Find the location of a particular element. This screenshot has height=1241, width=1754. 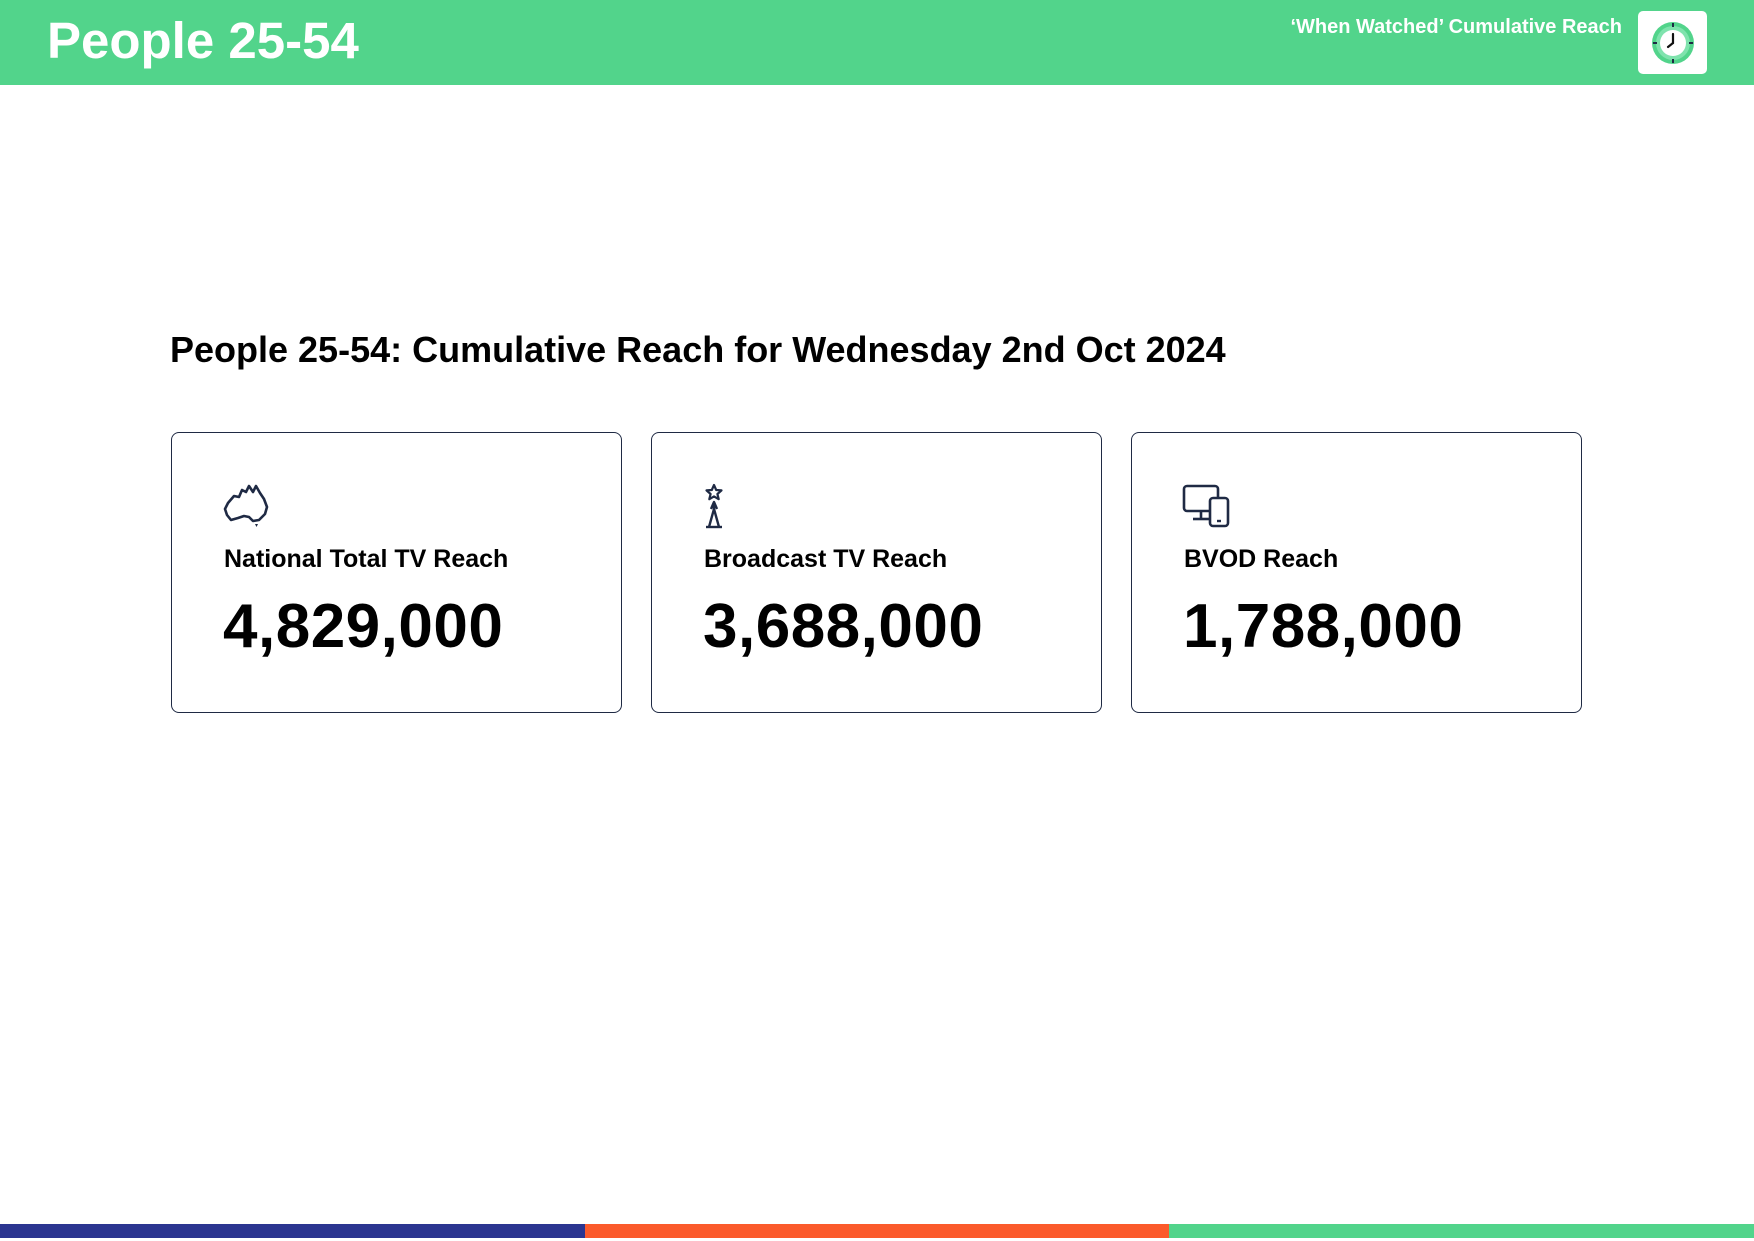

page-title: People 25-54 is located at coordinates (203, 40).